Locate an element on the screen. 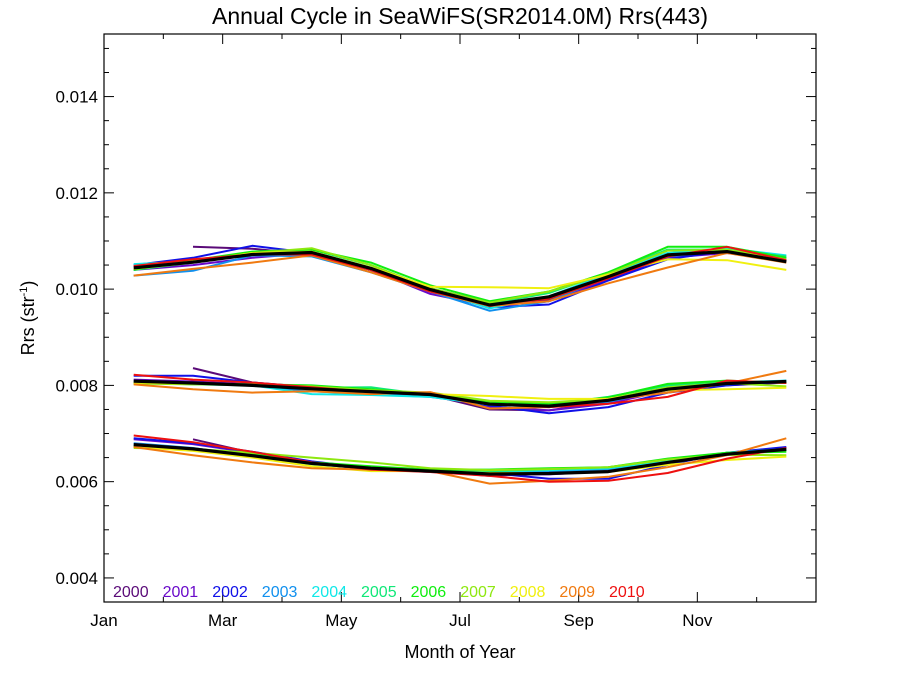 Image resolution: width=900 pixels, height=675 pixels. y-tick-label: 0.014 is located at coordinates (76, 97).